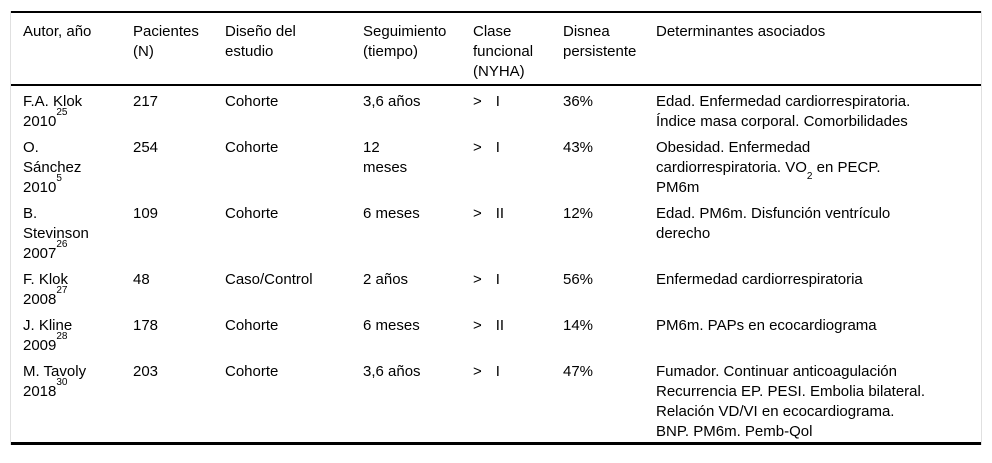 This screenshot has height=463, width=992. I want to click on author-name: J. Kline 2009, so click(48, 335).